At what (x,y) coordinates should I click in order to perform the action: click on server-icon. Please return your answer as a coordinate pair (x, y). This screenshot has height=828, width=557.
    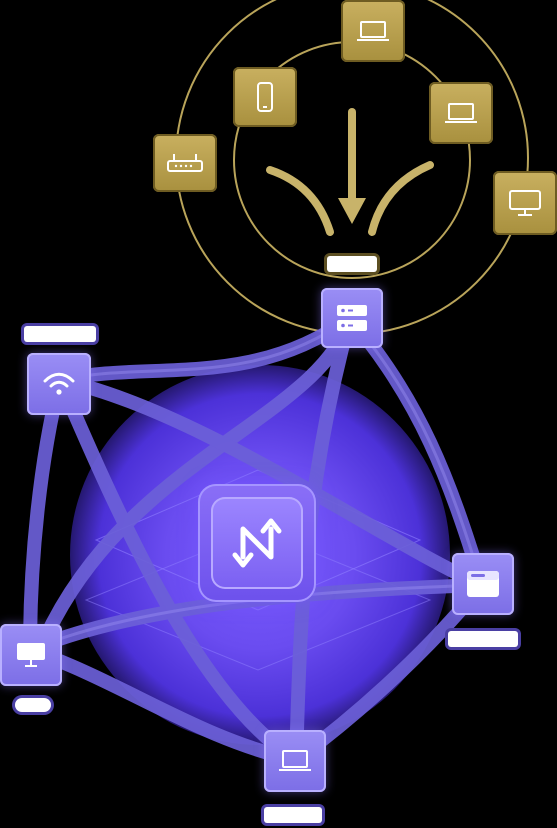
    Looking at the image, I should click on (352, 318).